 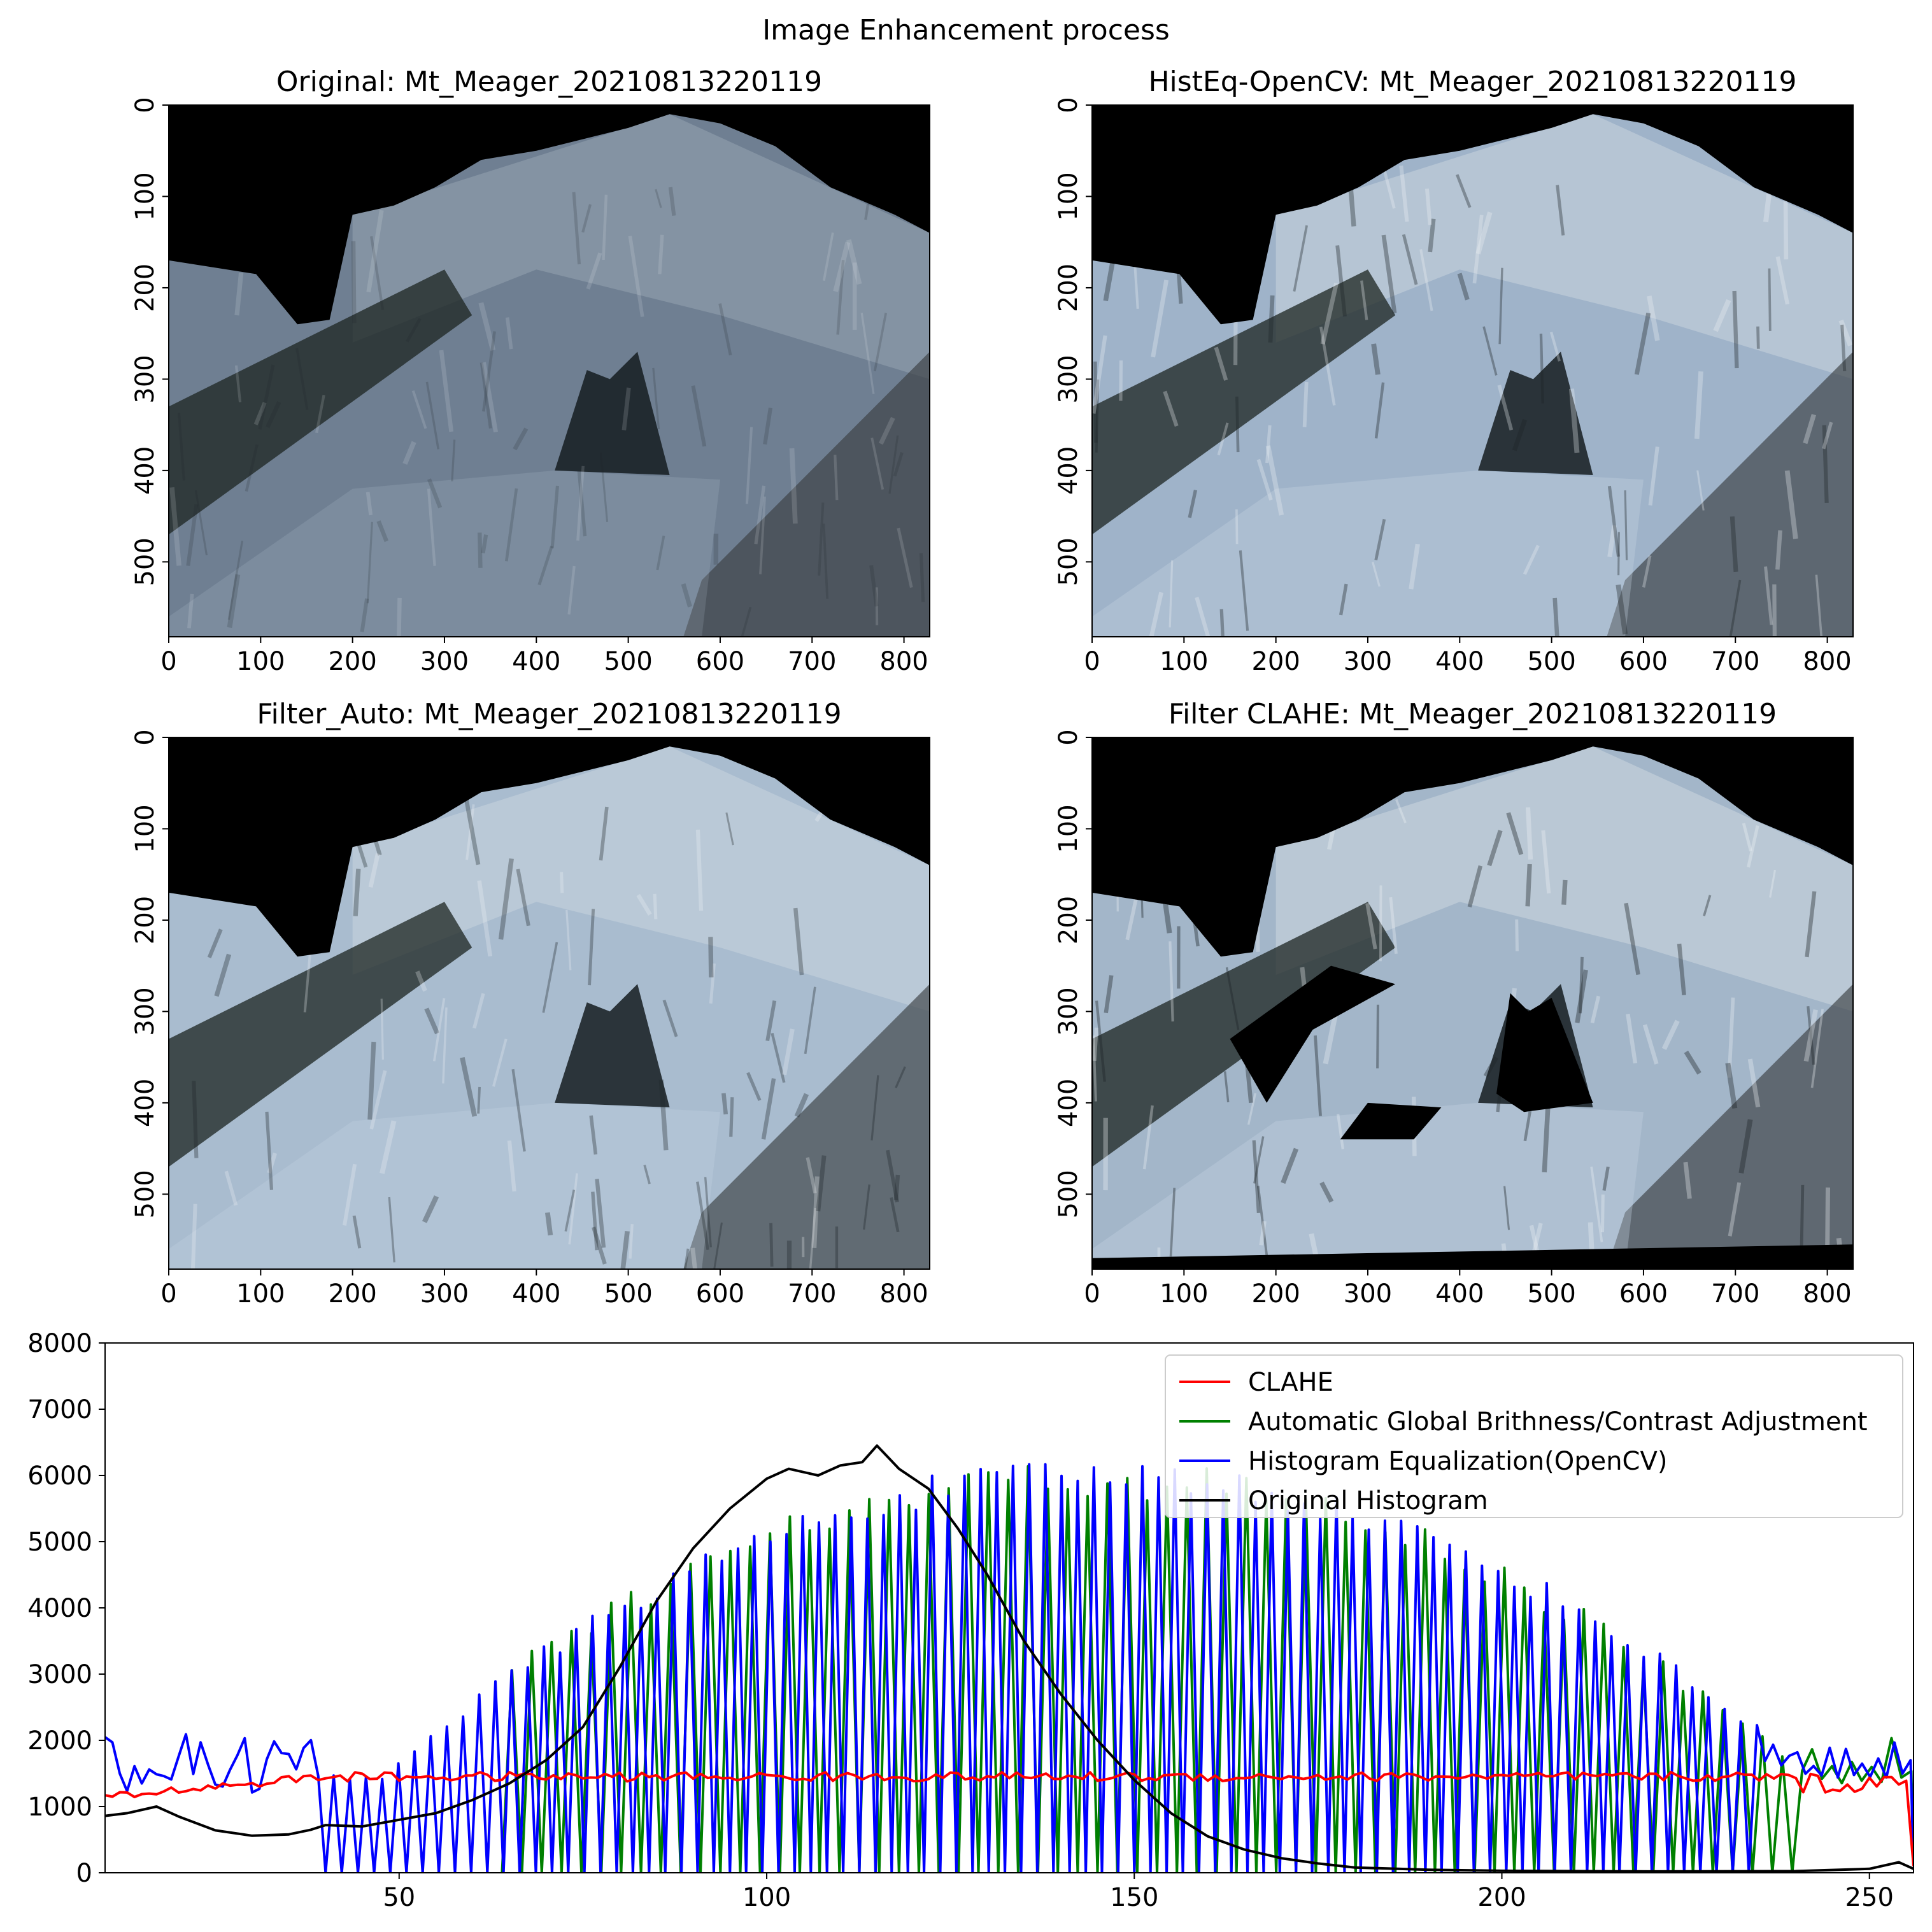 What do you see at coordinates (1184, 1294) in the screenshot?
I see `x-tick-label: 100` at bounding box center [1184, 1294].